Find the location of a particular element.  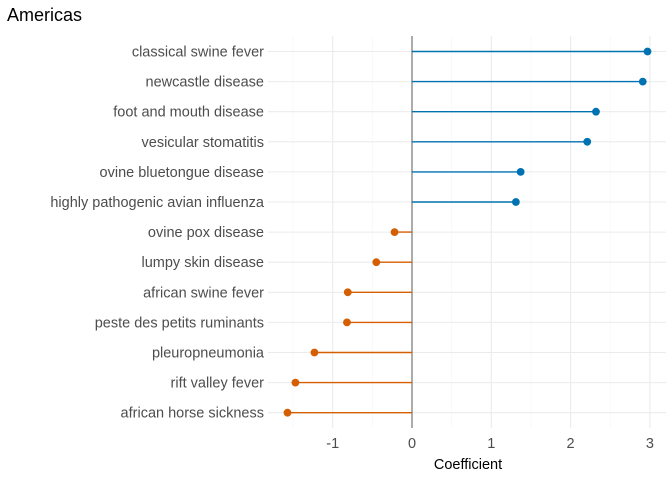

x-tick-label: 3 is located at coordinates (650, 444).